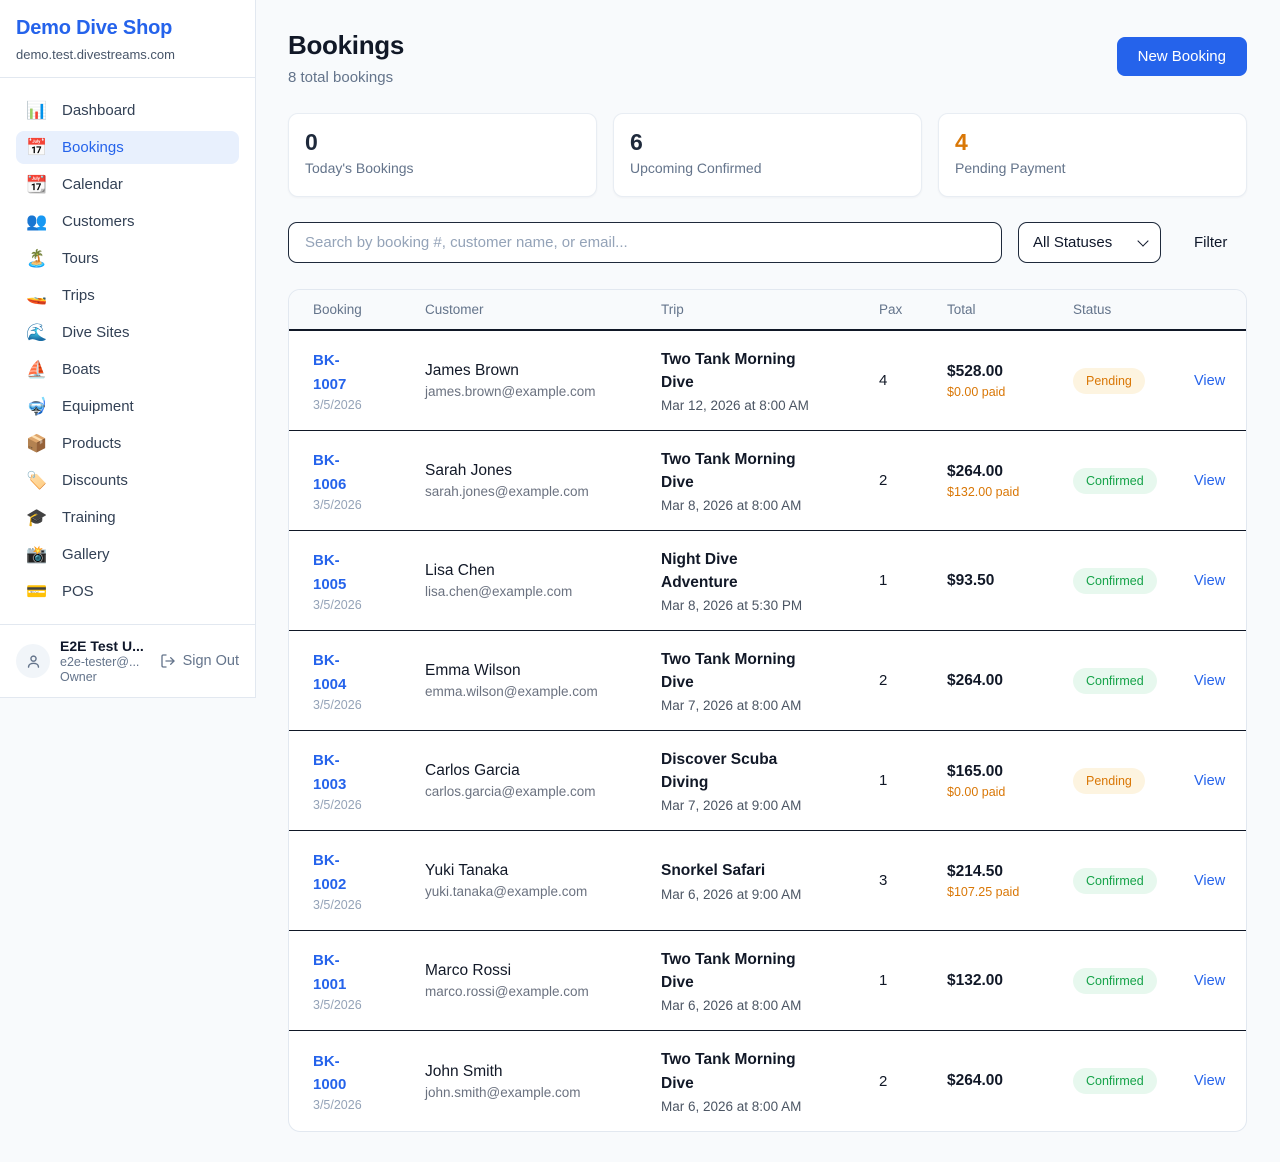  I want to click on sign-out-button: Sign Out, so click(199, 661).